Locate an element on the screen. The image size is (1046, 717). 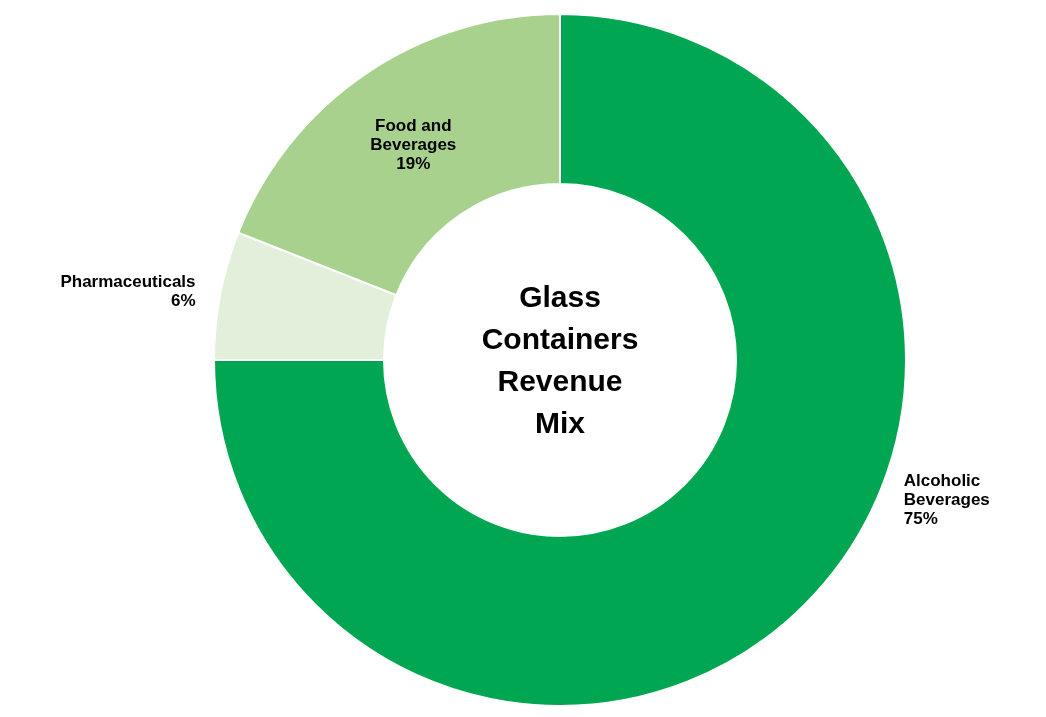
slice-label: Pharmaceuticals is located at coordinates (128, 281).